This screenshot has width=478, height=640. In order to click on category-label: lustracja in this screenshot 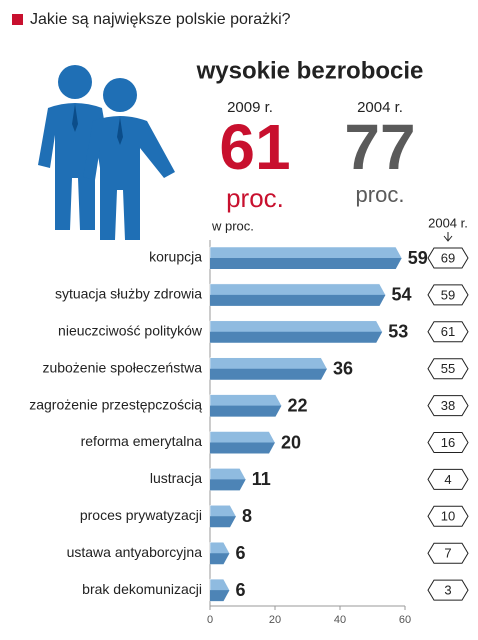, I will do `click(176, 478)`.